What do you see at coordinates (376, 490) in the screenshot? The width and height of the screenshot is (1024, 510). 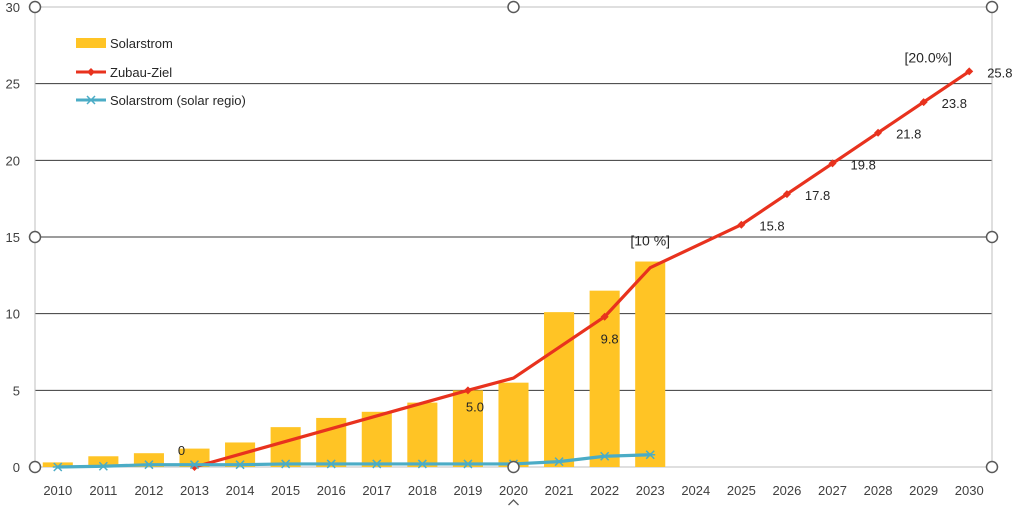 I see `x-tick-label: 2017` at bounding box center [376, 490].